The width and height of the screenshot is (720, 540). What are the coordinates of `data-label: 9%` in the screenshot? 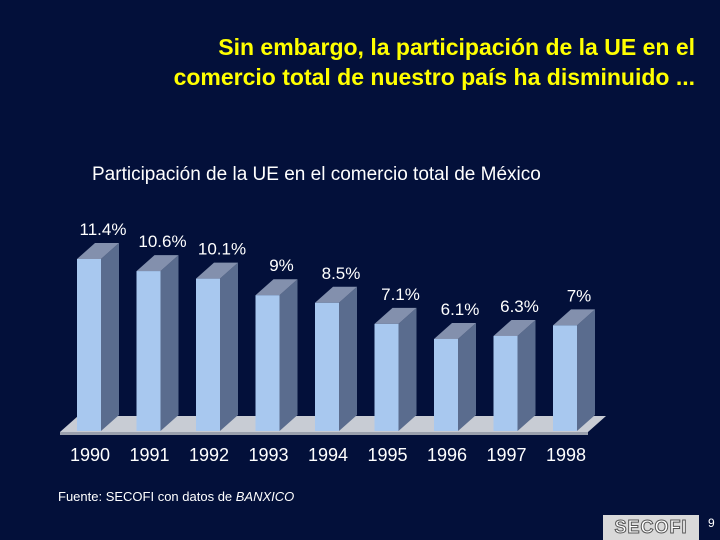 It's located at (281, 265).